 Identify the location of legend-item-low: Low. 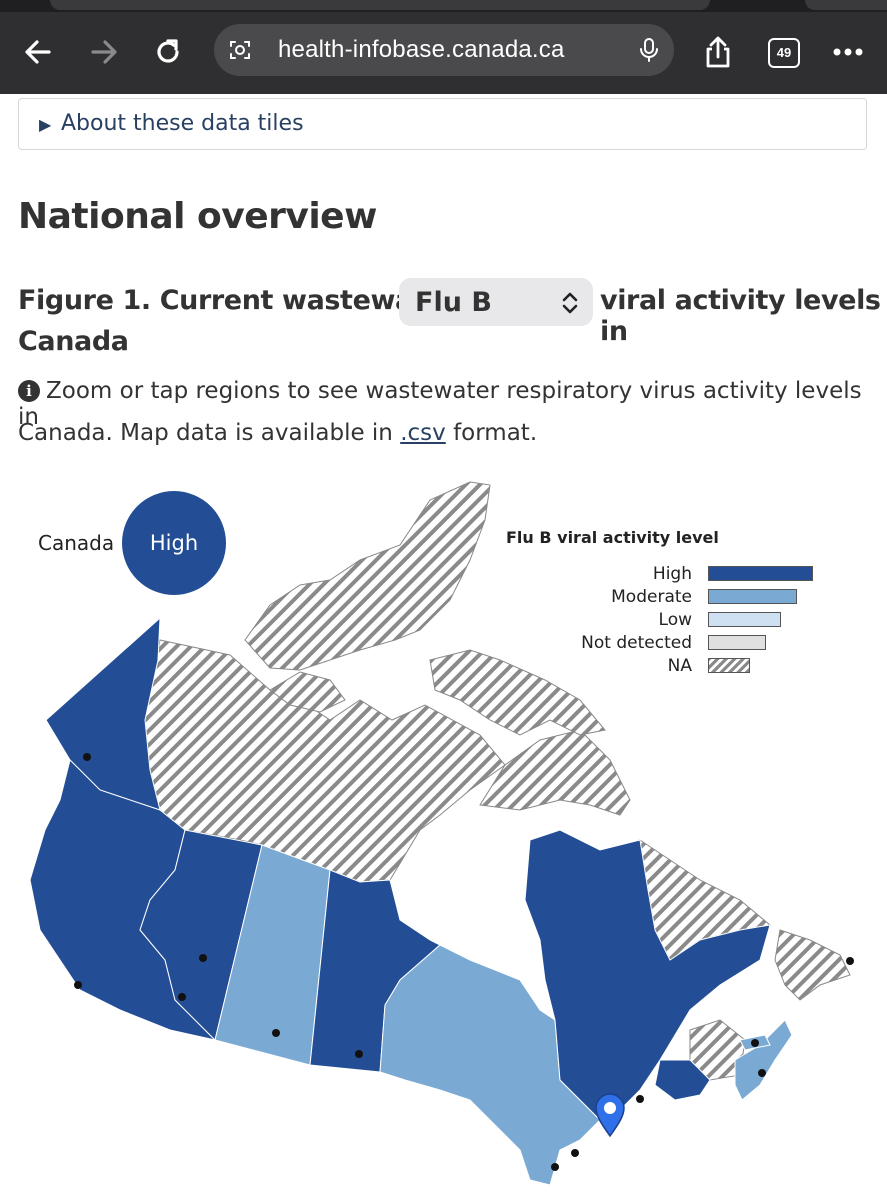
(670, 620).